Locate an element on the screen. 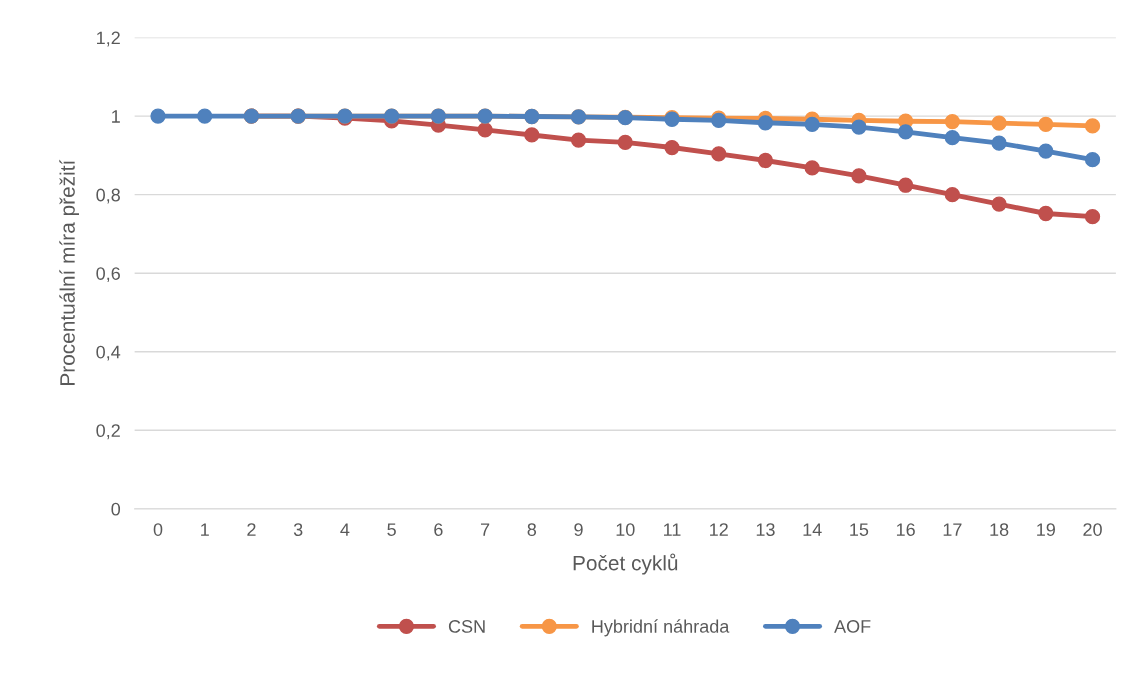 The image size is (1141, 683). x-tick-label: 7 is located at coordinates (485, 529).